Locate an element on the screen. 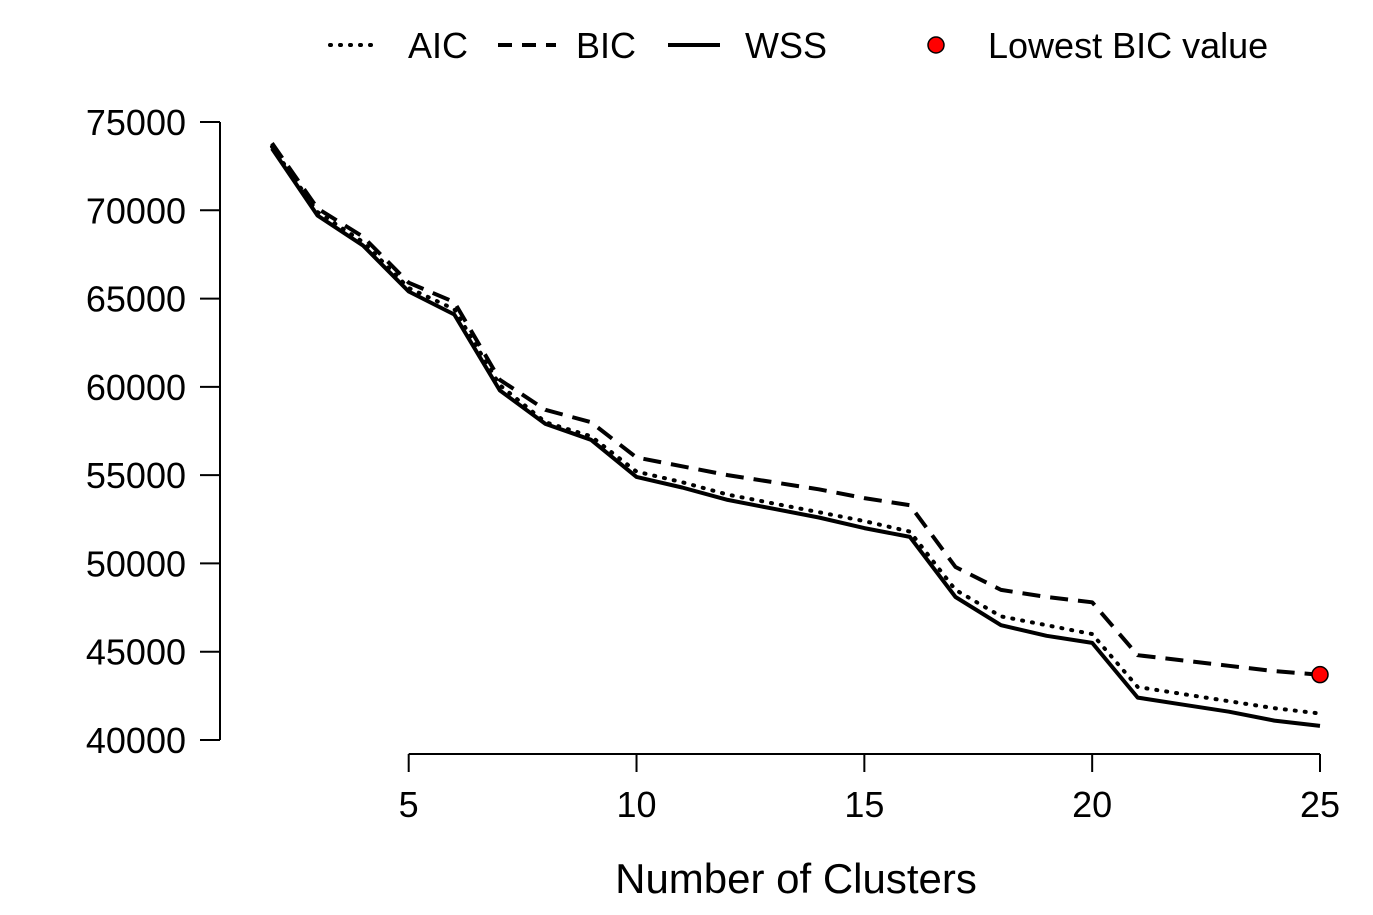 This screenshot has height=915, width=1373. x-axis-label: Number of Clusters is located at coordinates (796, 878).